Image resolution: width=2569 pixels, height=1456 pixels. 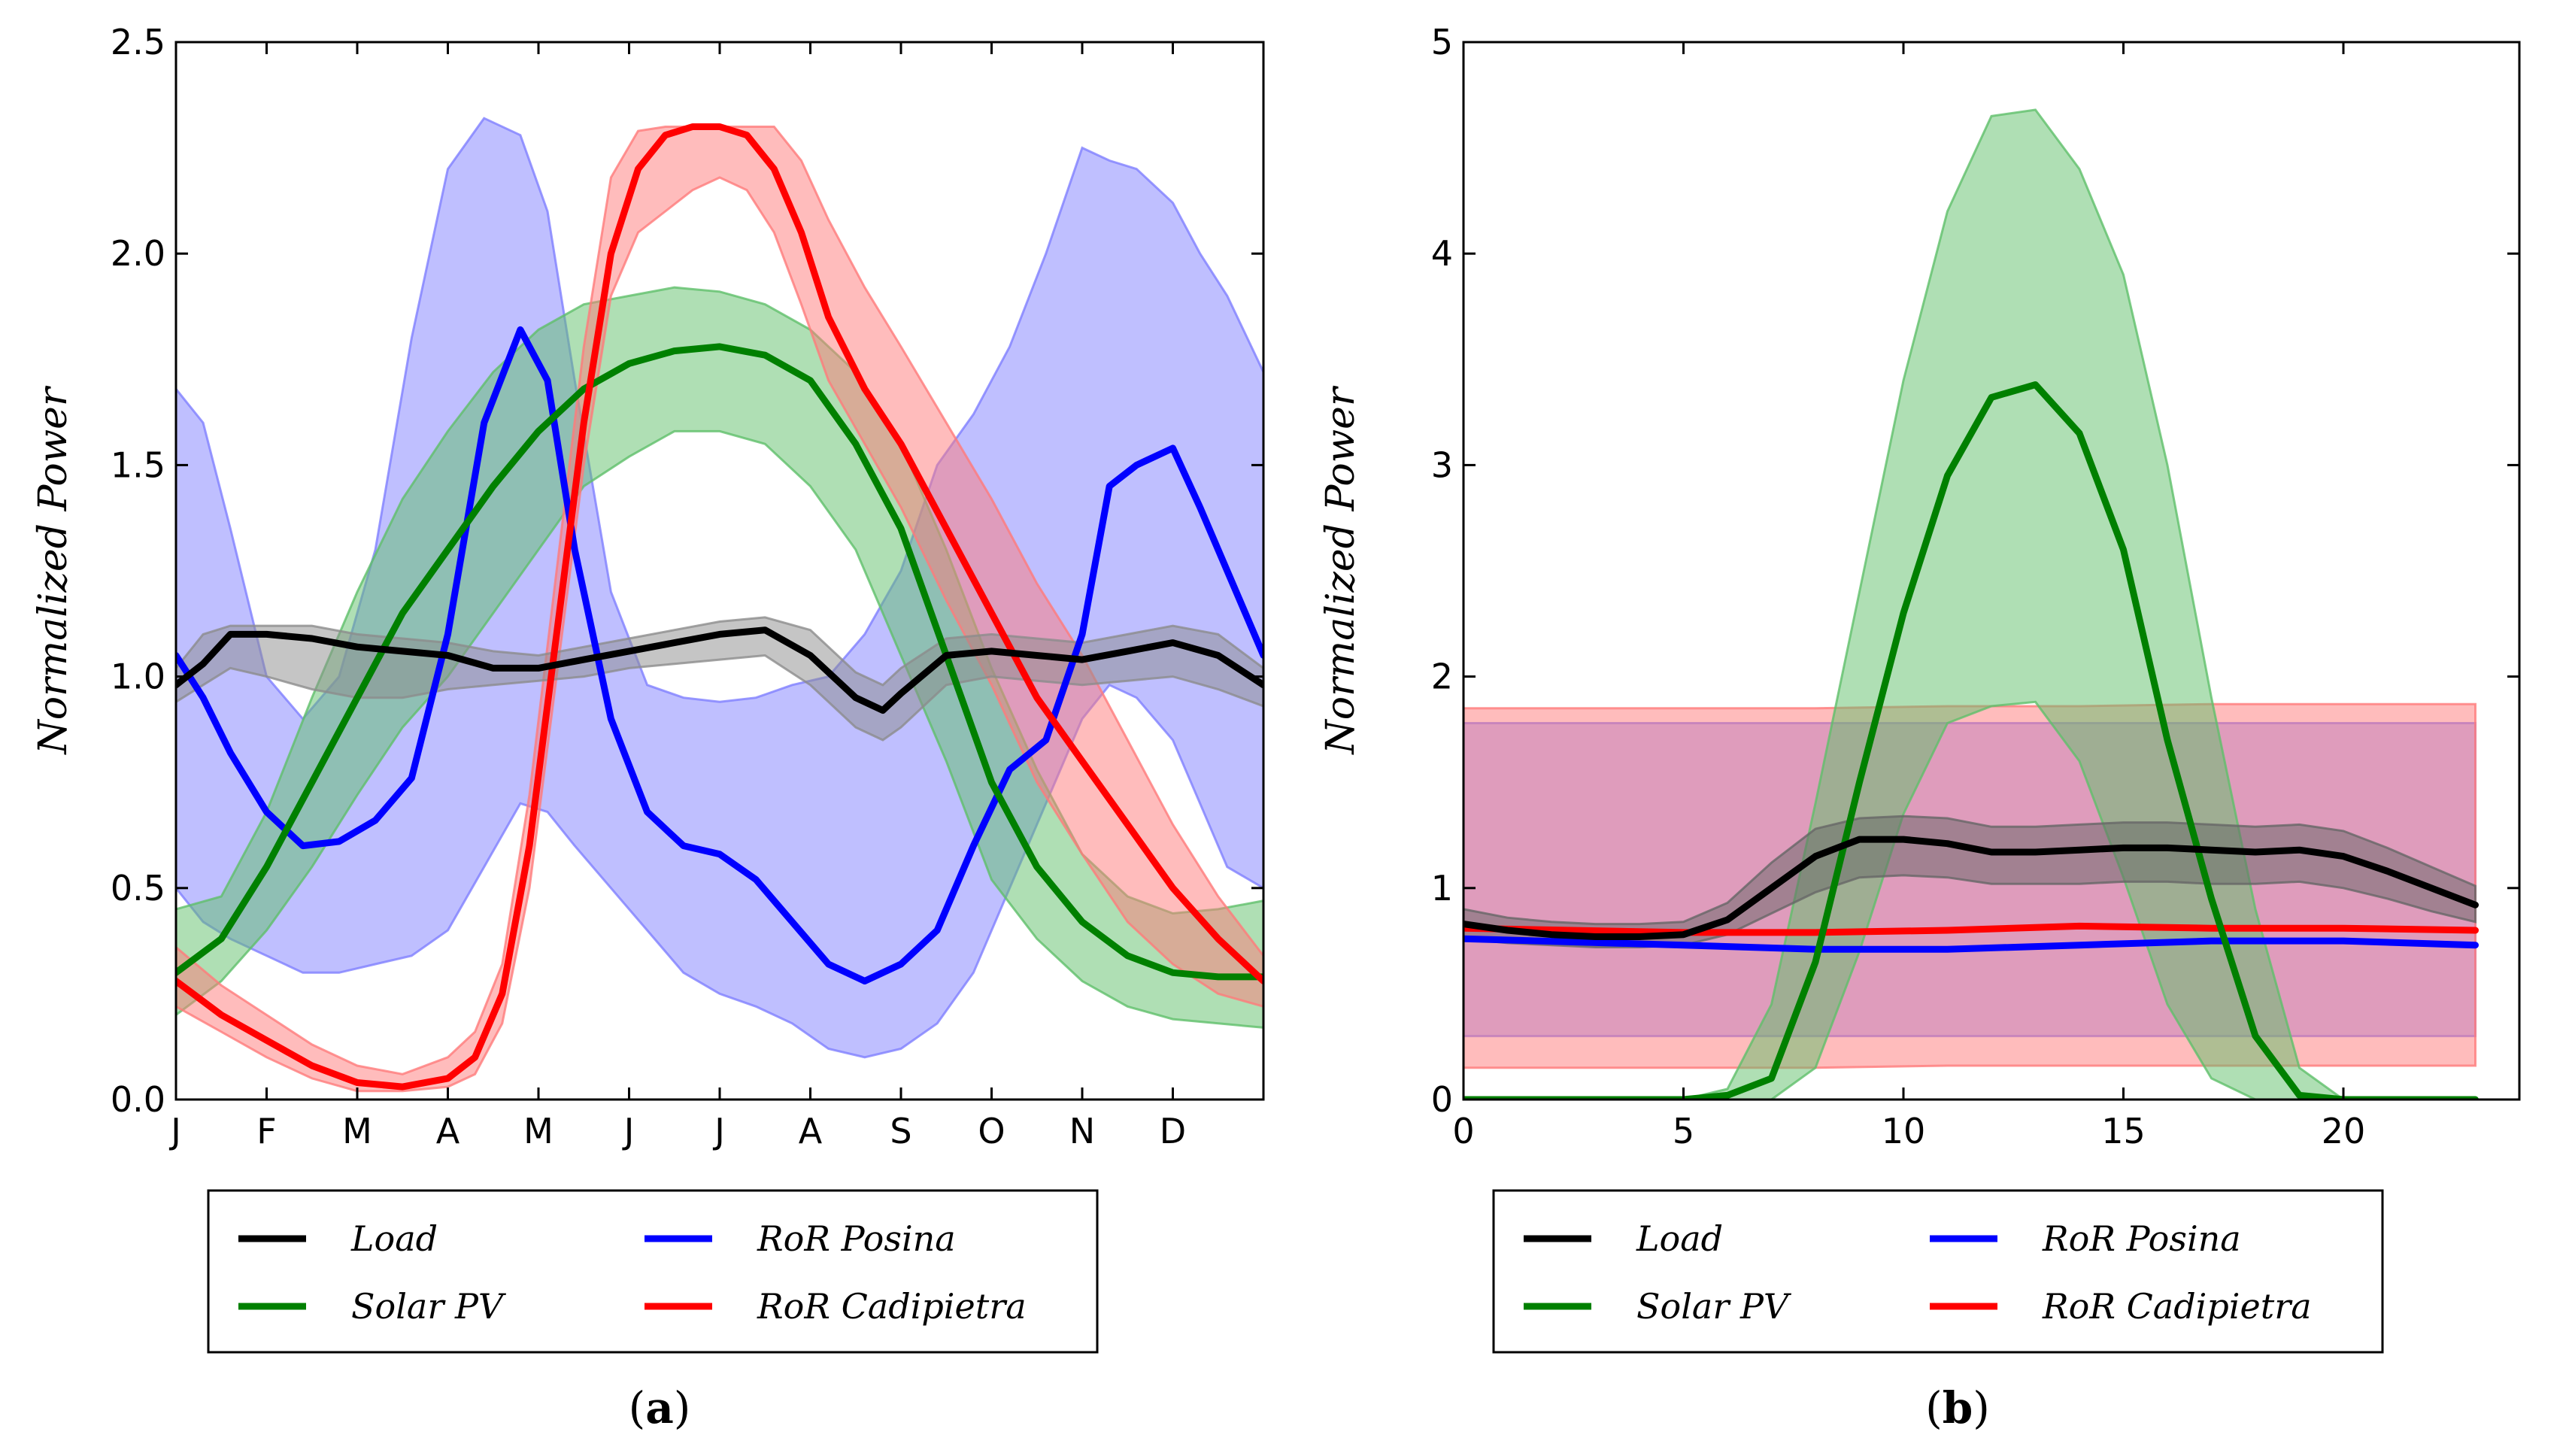 I want to click on panel-caption: (a), so click(x=660, y=1407).